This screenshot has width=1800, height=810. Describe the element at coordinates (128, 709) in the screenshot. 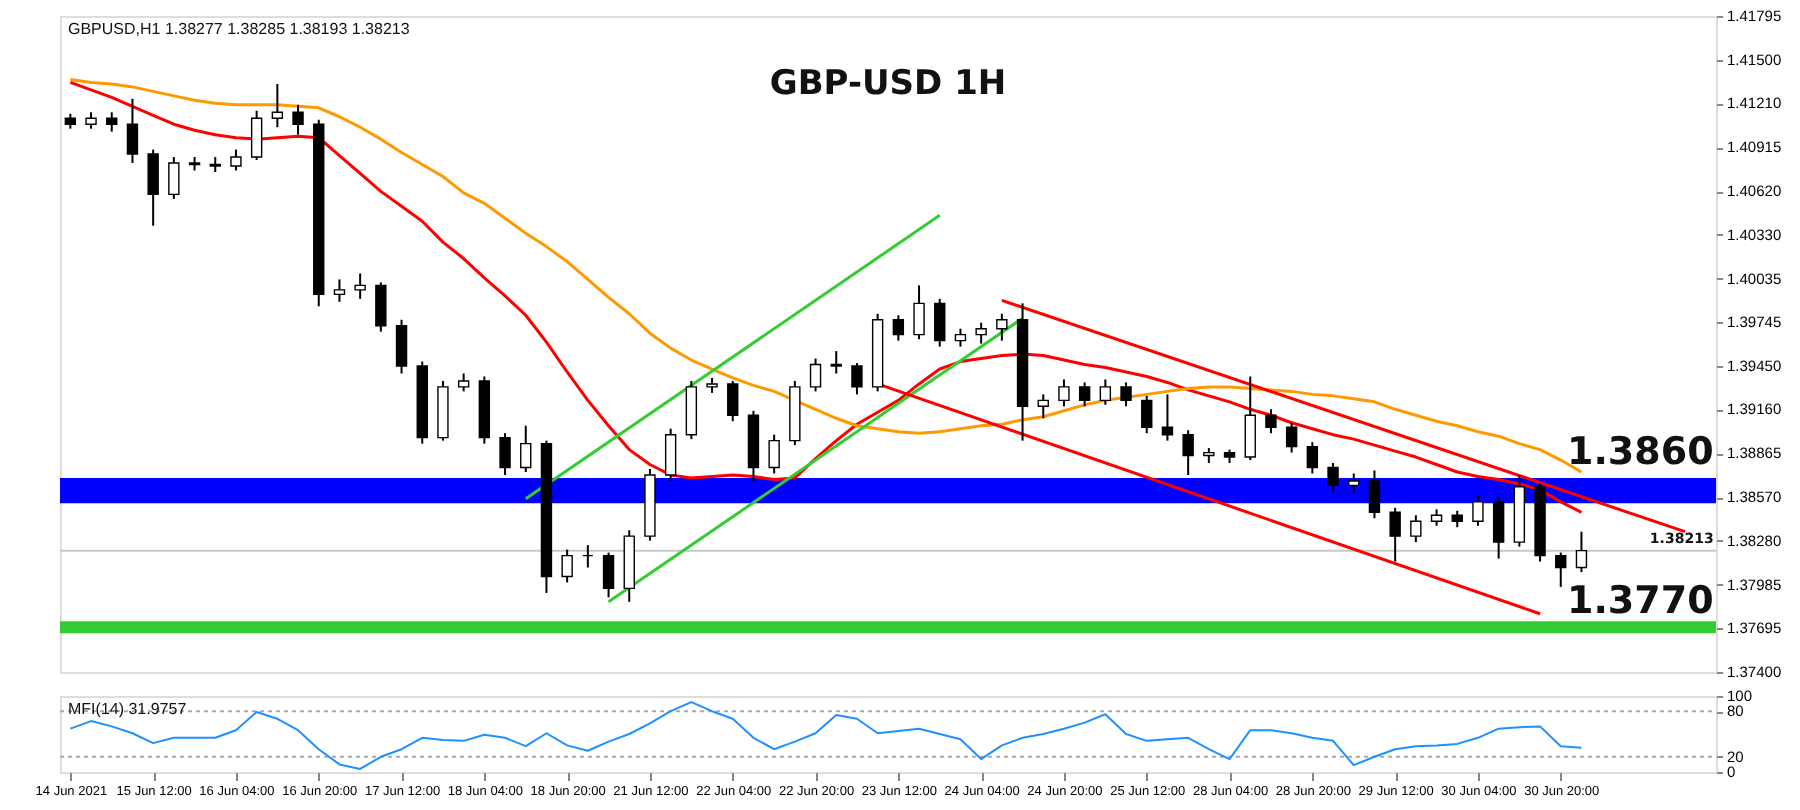

I see `annotation: MFI(14) 31.9757` at that location.